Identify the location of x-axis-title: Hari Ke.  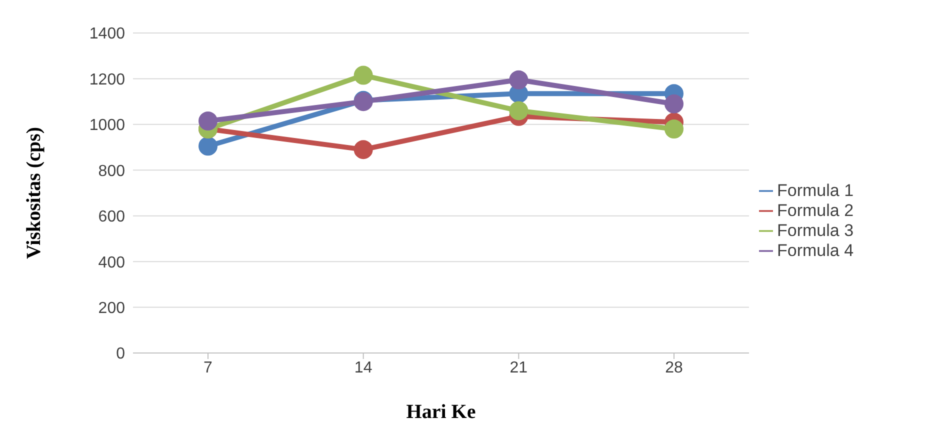
(441, 412).